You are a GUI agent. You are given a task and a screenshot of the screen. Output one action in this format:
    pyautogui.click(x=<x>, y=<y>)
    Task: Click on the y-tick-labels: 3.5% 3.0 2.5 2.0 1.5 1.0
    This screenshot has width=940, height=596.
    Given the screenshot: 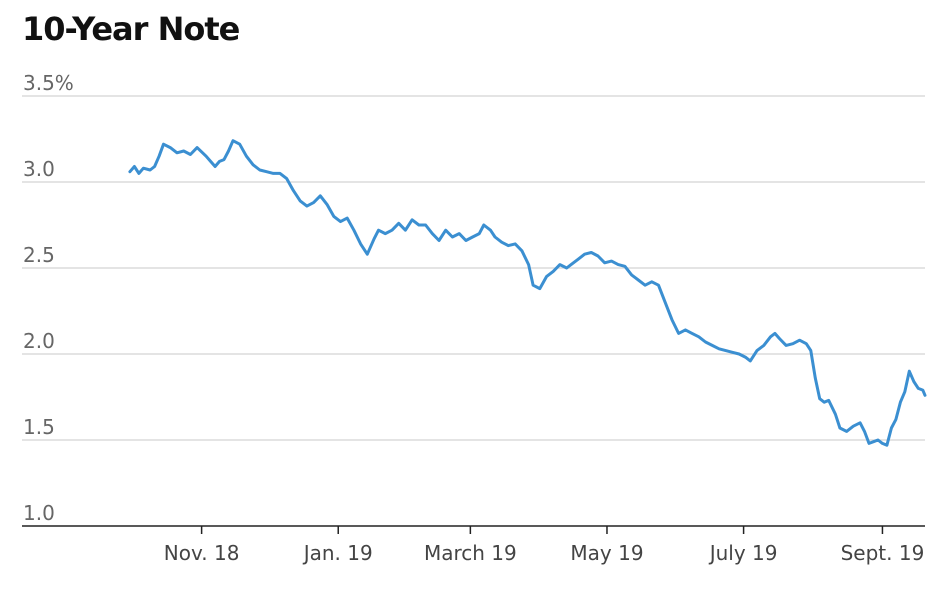 What is the action you would take?
    pyautogui.click(x=48, y=298)
    